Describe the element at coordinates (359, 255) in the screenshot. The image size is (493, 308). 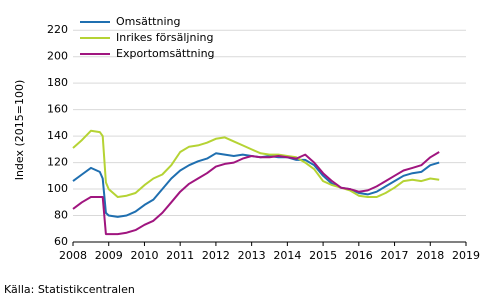
I see `x-tick-label: 2016` at that location.